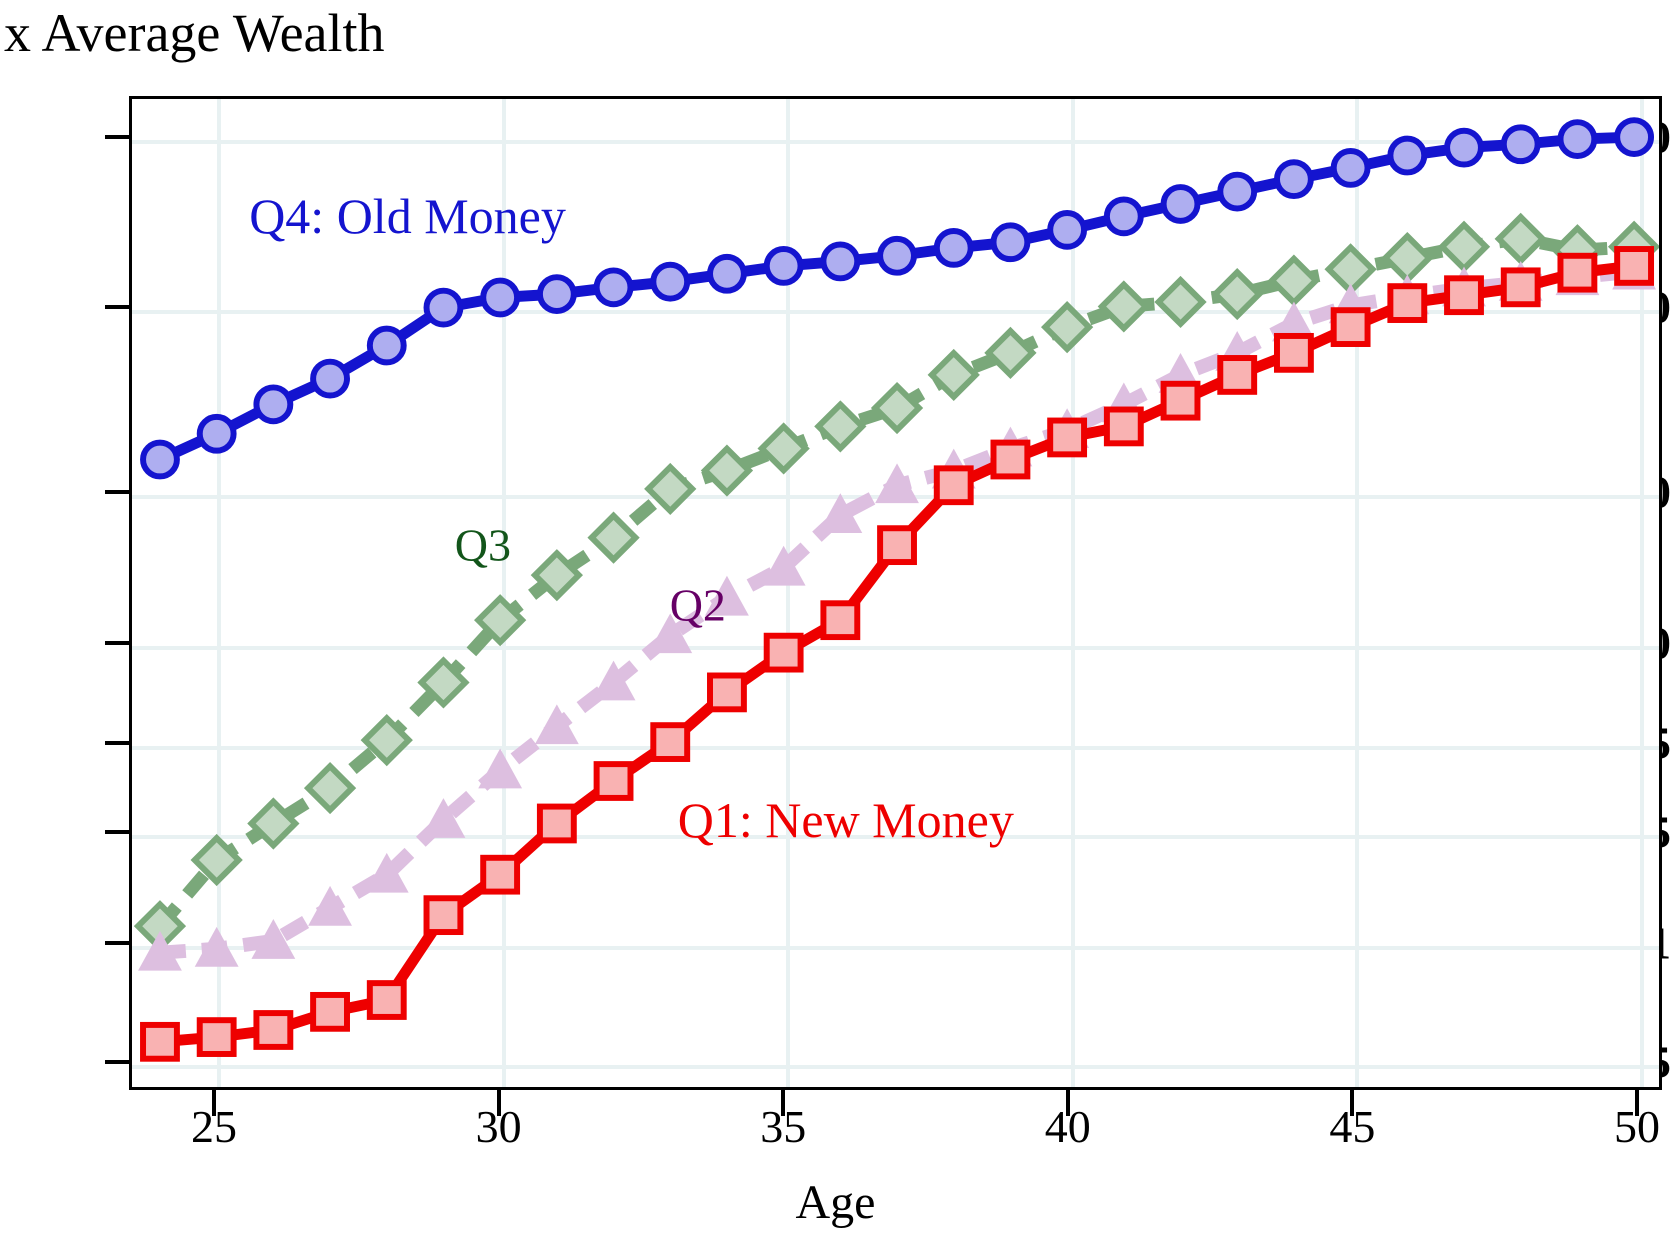  What do you see at coordinates (194, 33) in the screenshot?
I see `chart-title: x Average Wealth` at bounding box center [194, 33].